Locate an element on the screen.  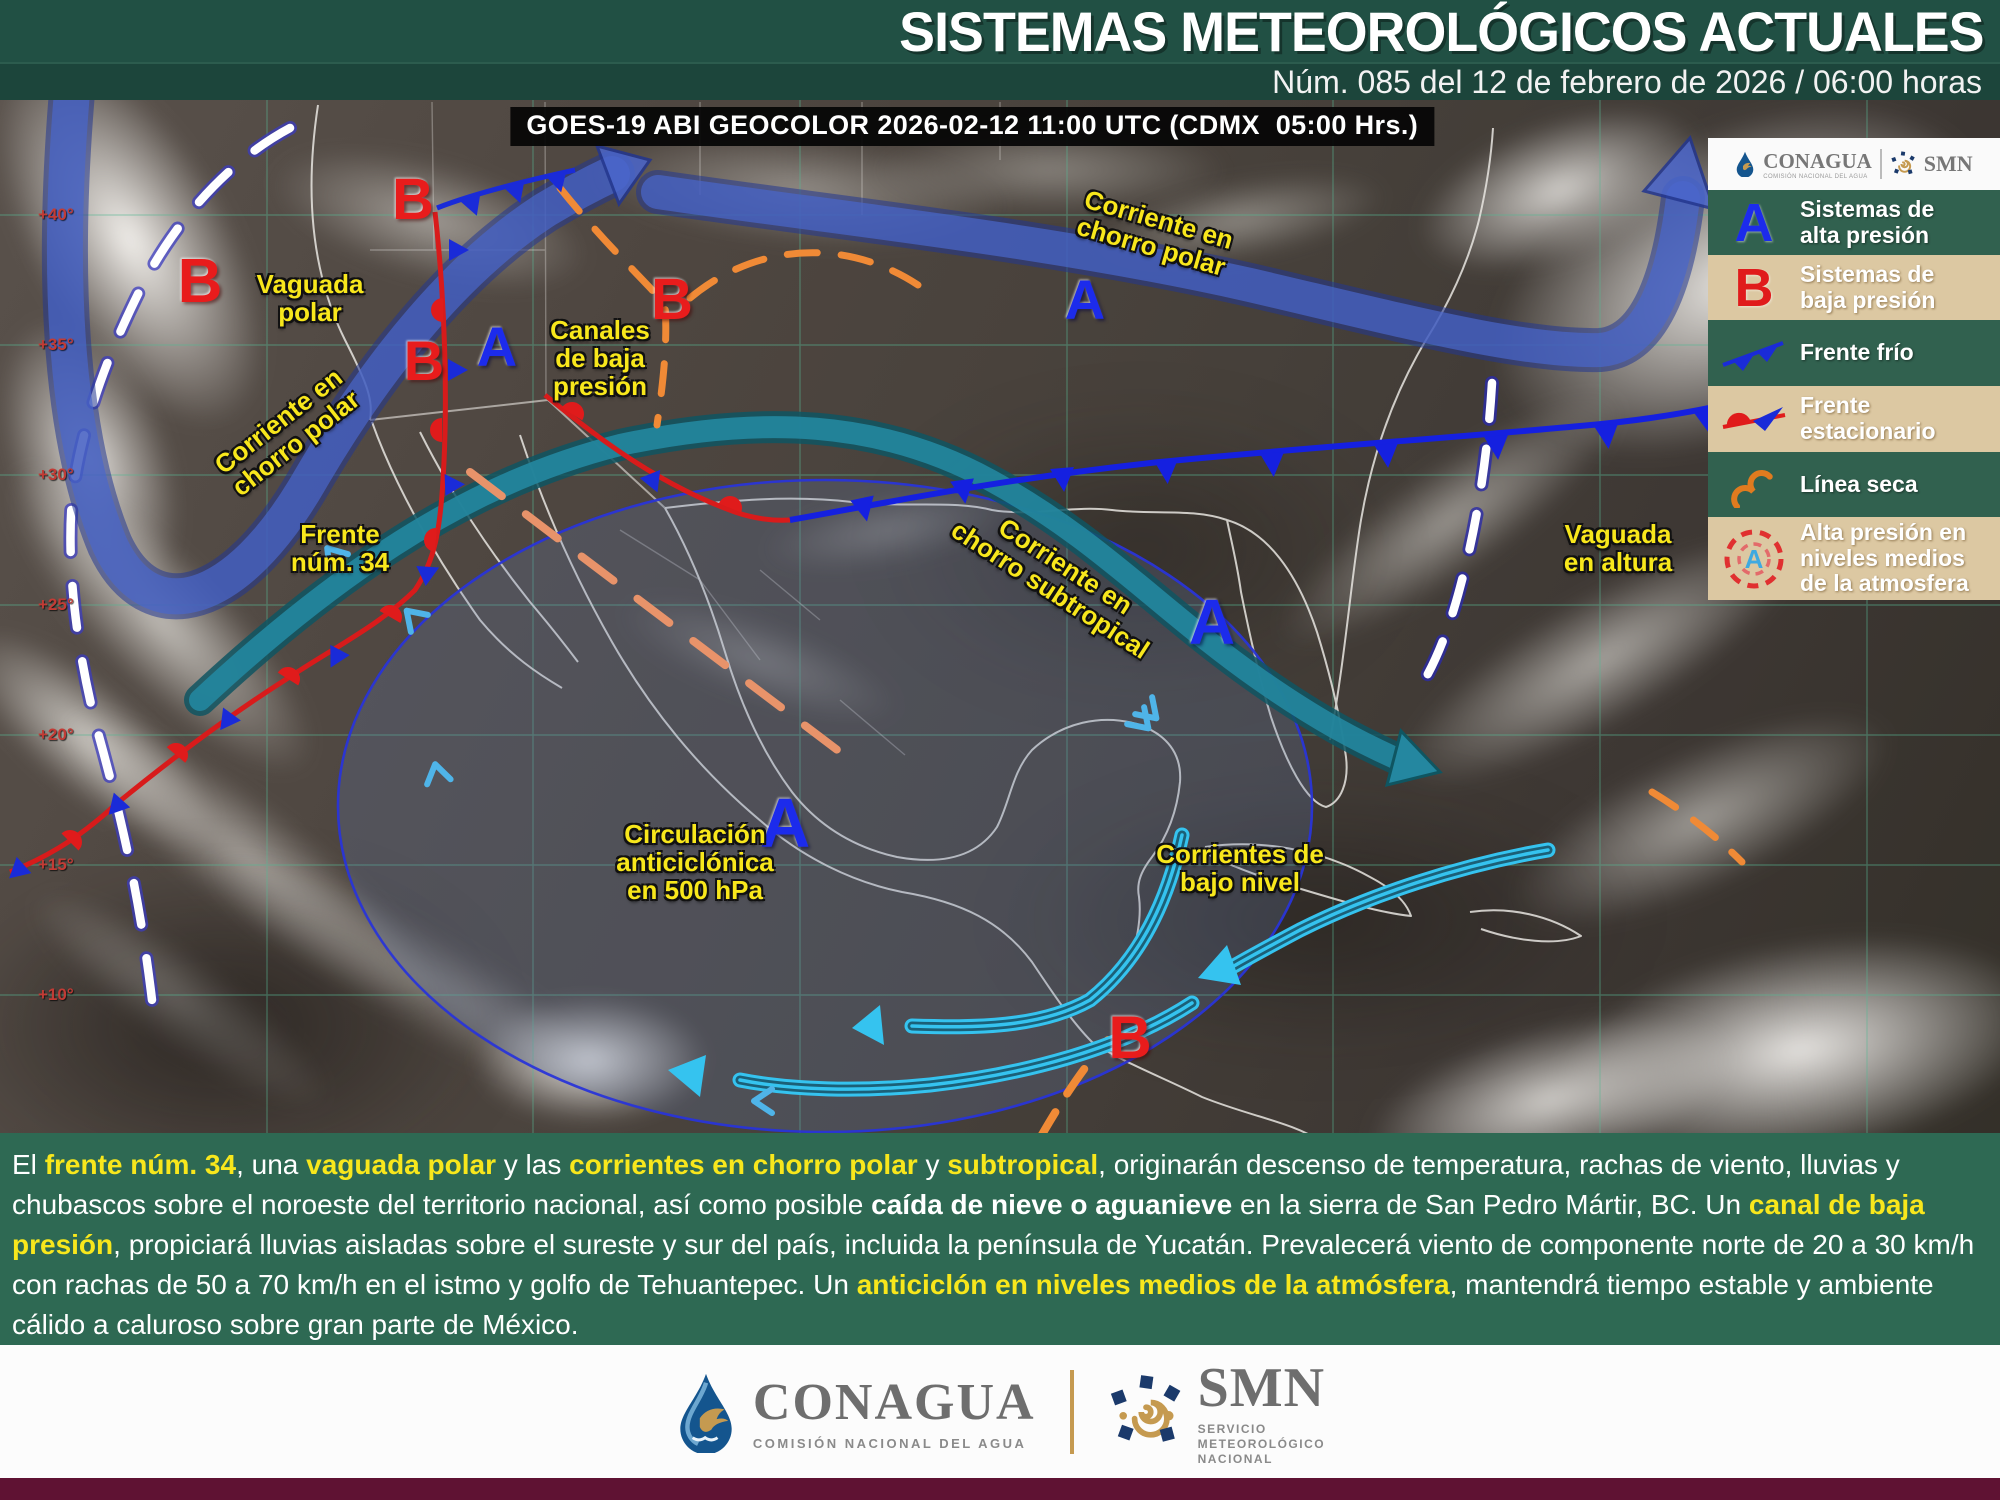
svg-text: A is located at coordinates (1754, 559).